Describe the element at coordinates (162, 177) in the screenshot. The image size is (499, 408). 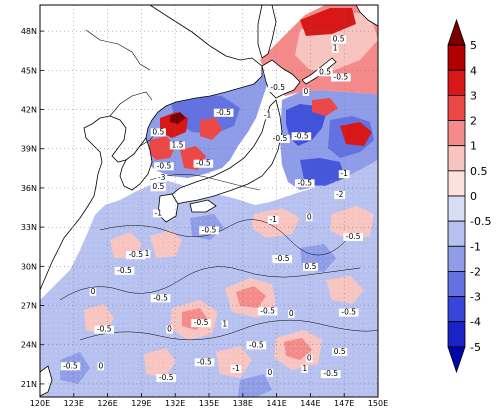
I see `contour-label: -3` at that location.